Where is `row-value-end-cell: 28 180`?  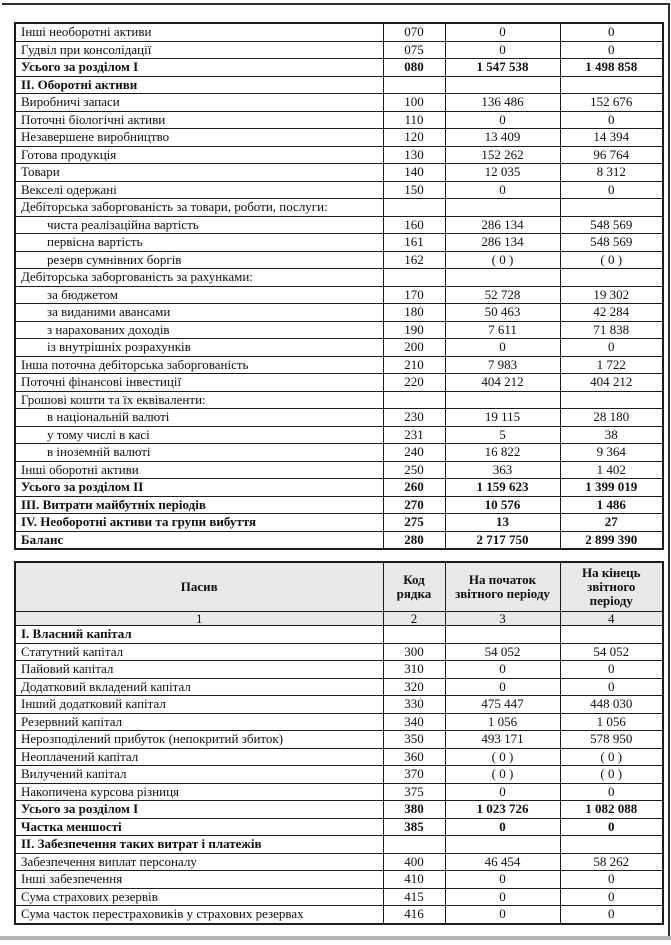 row-value-end-cell: 28 180 is located at coordinates (611, 417).